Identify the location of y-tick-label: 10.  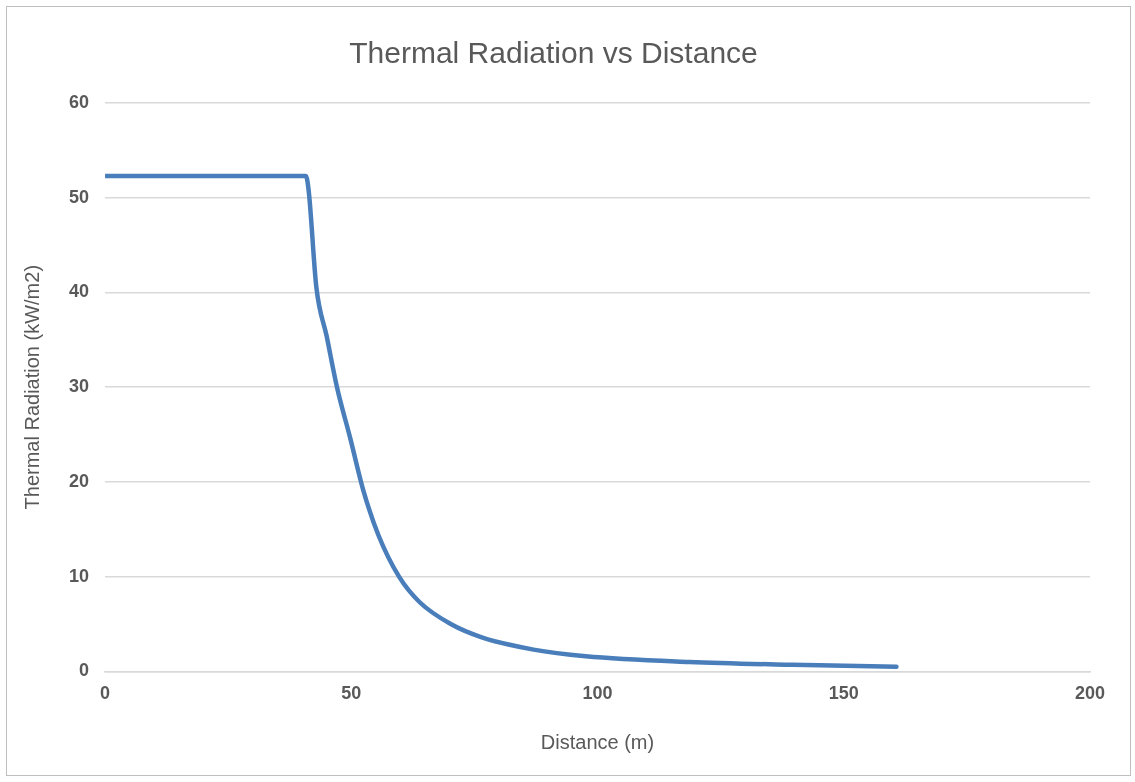
(79, 575).